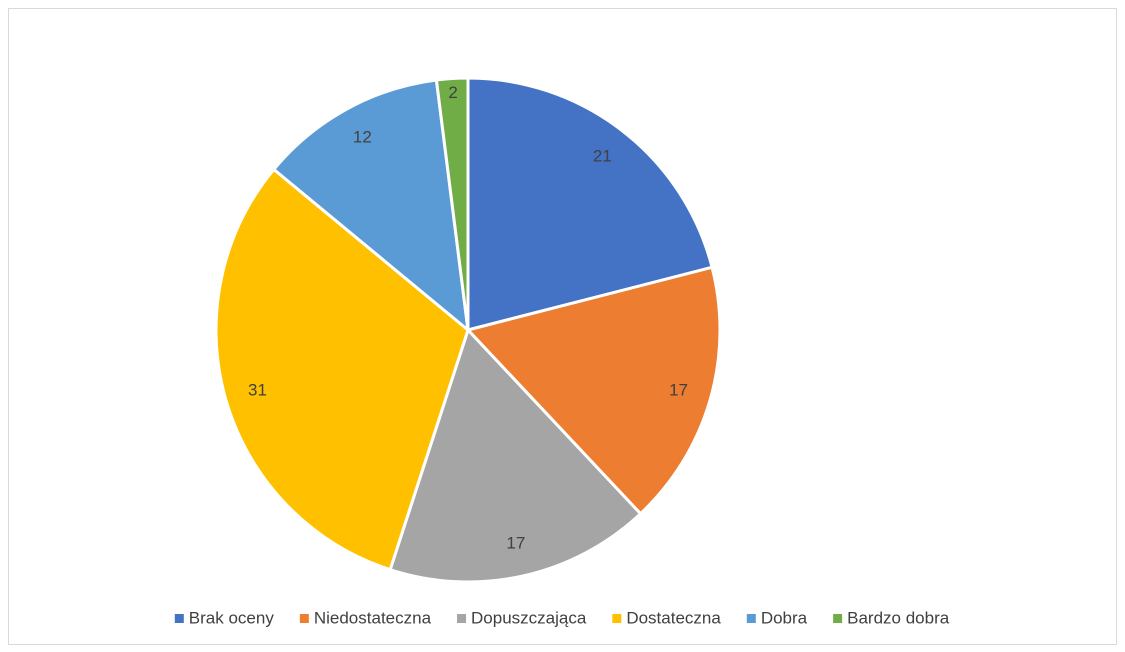 The image size is (1125, 652). I want to click on legend-label: Dobra, so click(784, 617).